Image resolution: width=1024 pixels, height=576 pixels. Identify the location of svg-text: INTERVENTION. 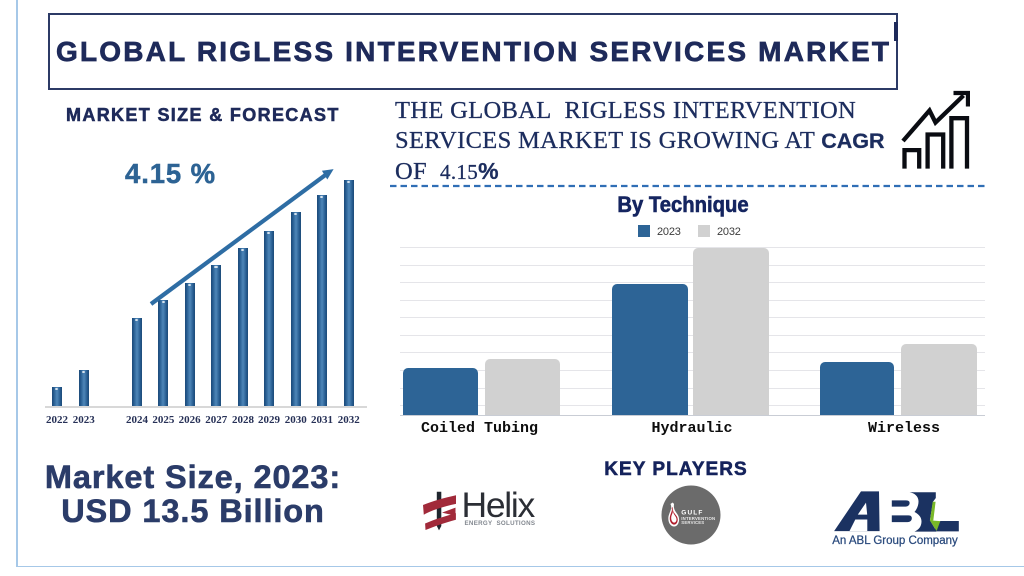
(698, 518).